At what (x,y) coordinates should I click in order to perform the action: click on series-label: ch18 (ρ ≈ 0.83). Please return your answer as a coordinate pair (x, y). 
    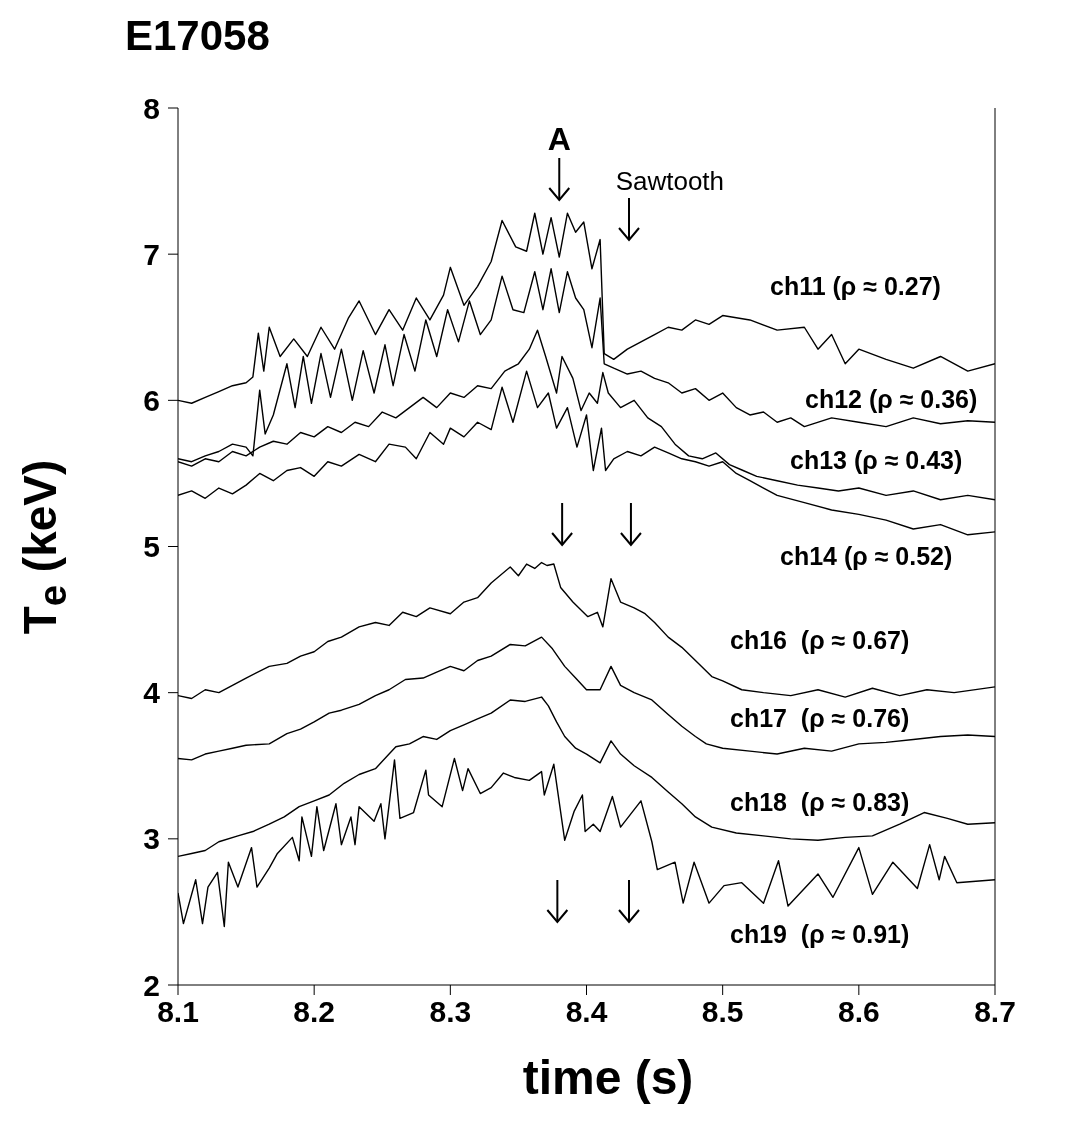
    Looking at the image, I should click on (820, 802).